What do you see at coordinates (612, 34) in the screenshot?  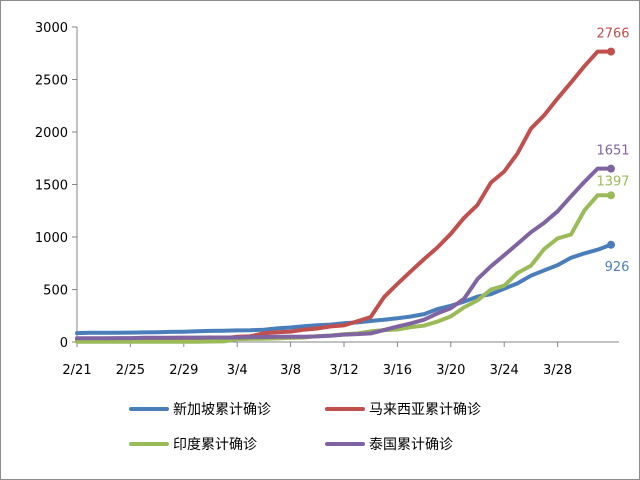 I see `series-end-label: 2766` at bounding box center [612, 34].